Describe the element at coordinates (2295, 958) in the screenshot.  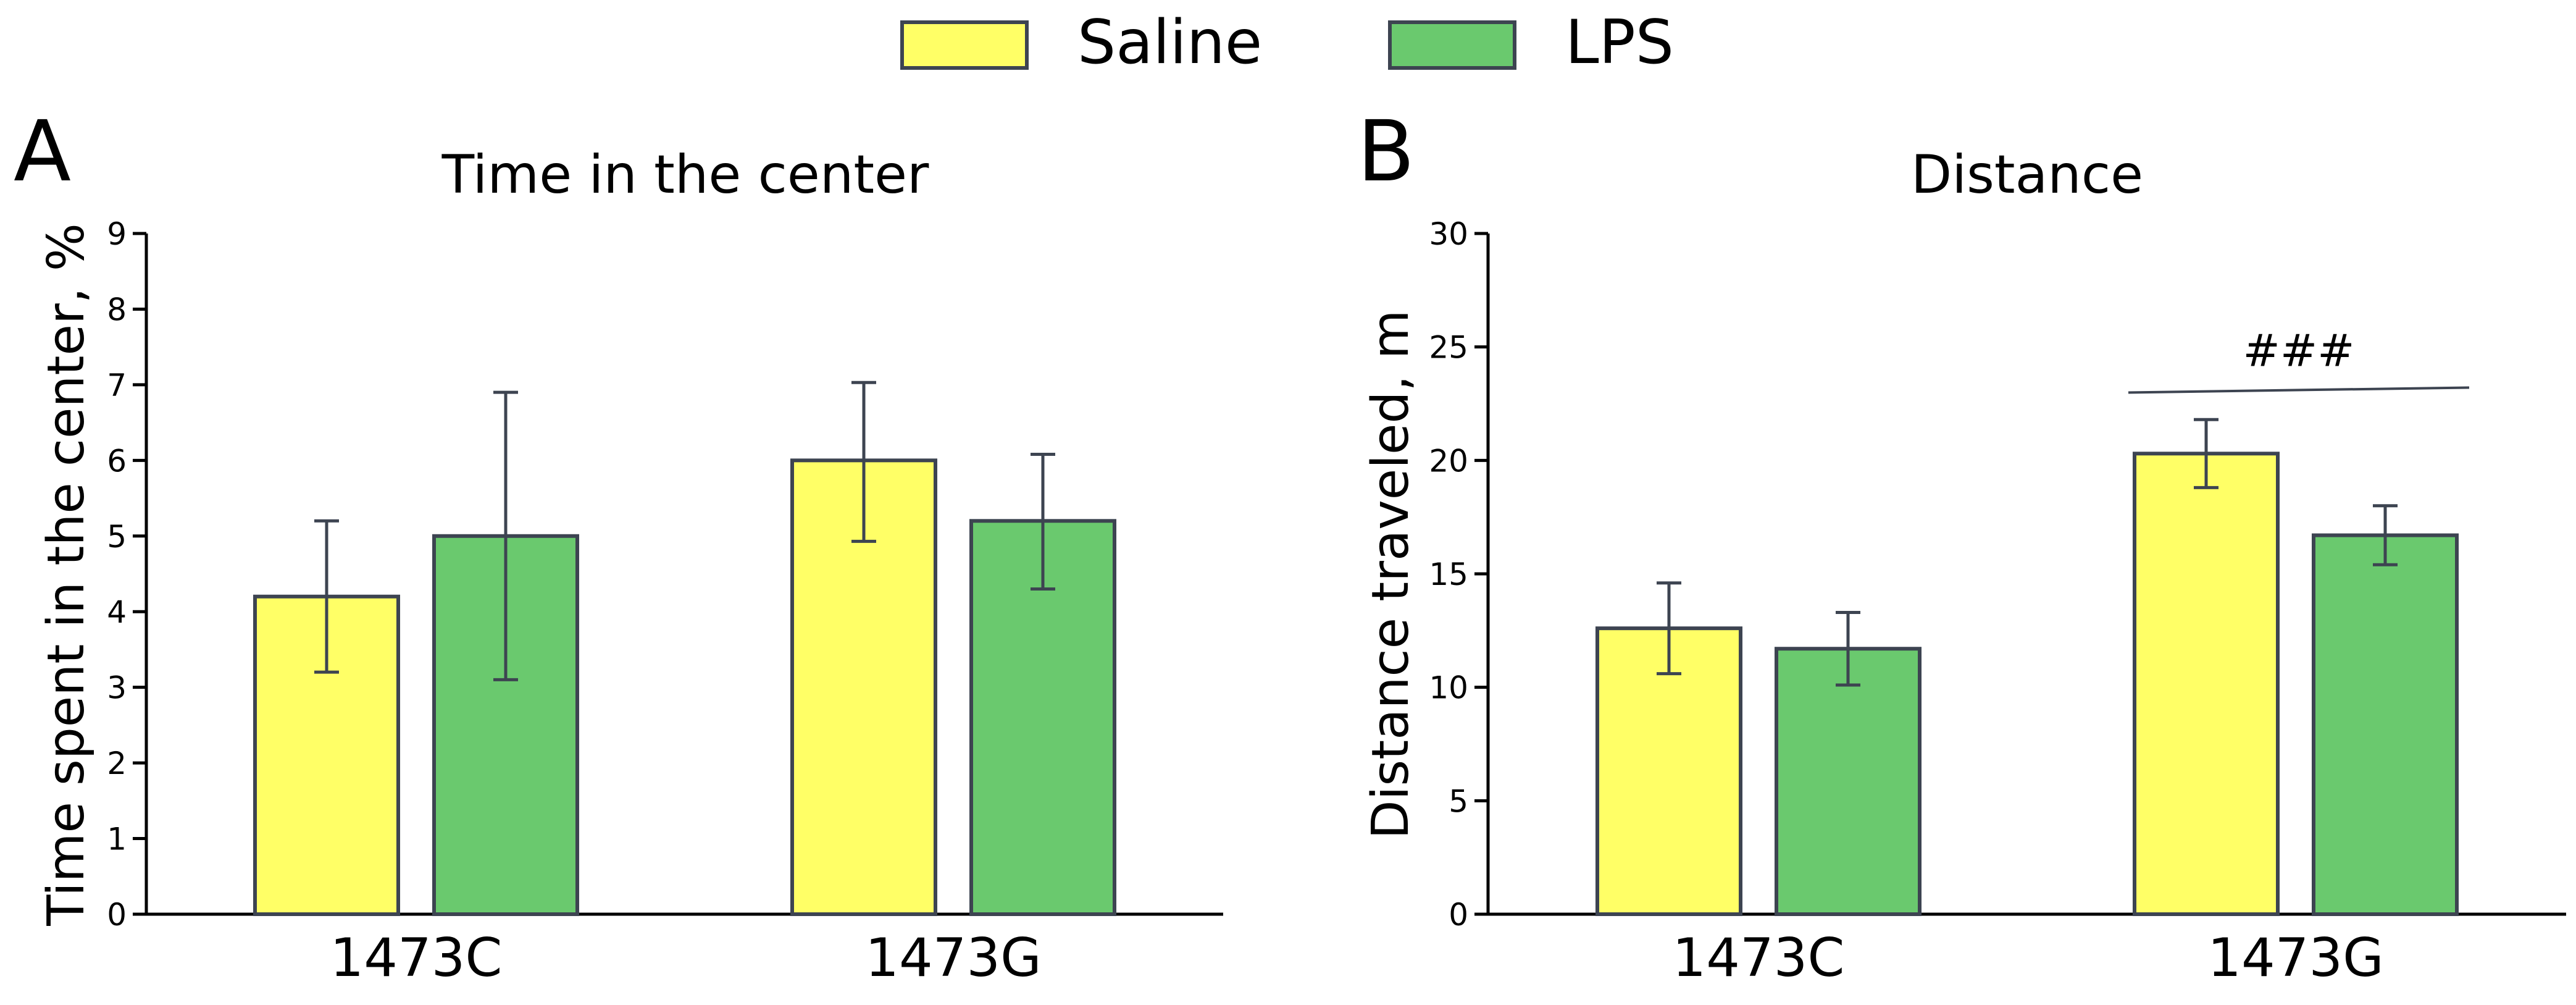
I see `panel-b-x-tick-label: 1473G` at that location.